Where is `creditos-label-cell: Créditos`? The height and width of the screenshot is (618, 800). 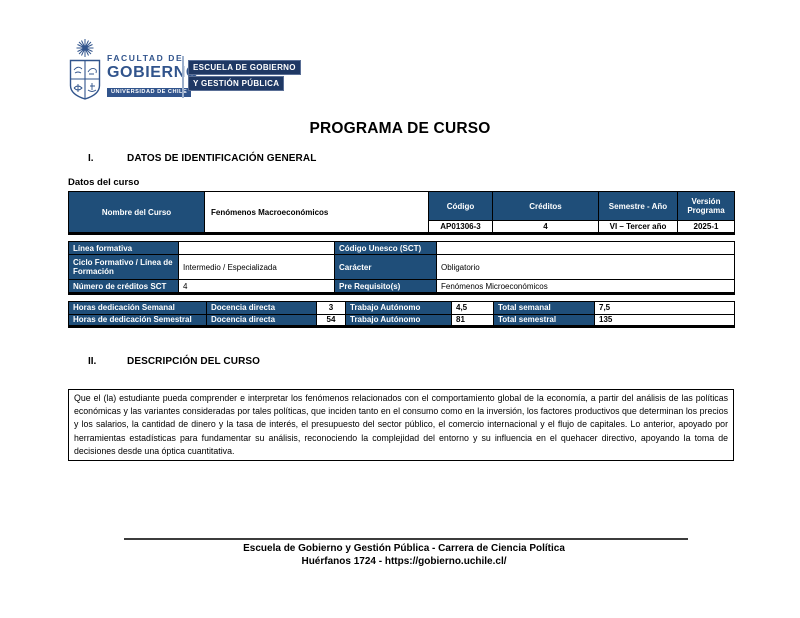
creditos-label-cell: Créditos is located at coordinates (545, 206).